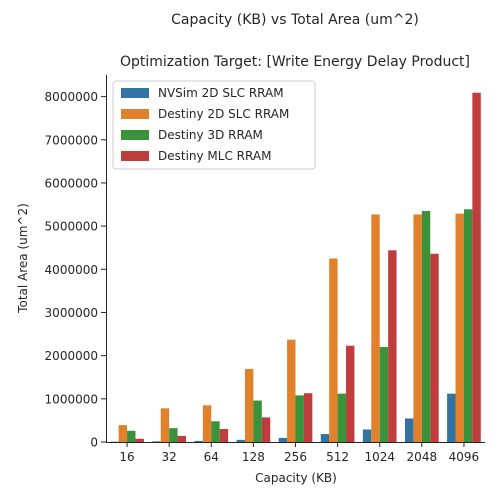  I want to click on legend-label: NVSim 2D SLC RRAM, so click(221, 93).